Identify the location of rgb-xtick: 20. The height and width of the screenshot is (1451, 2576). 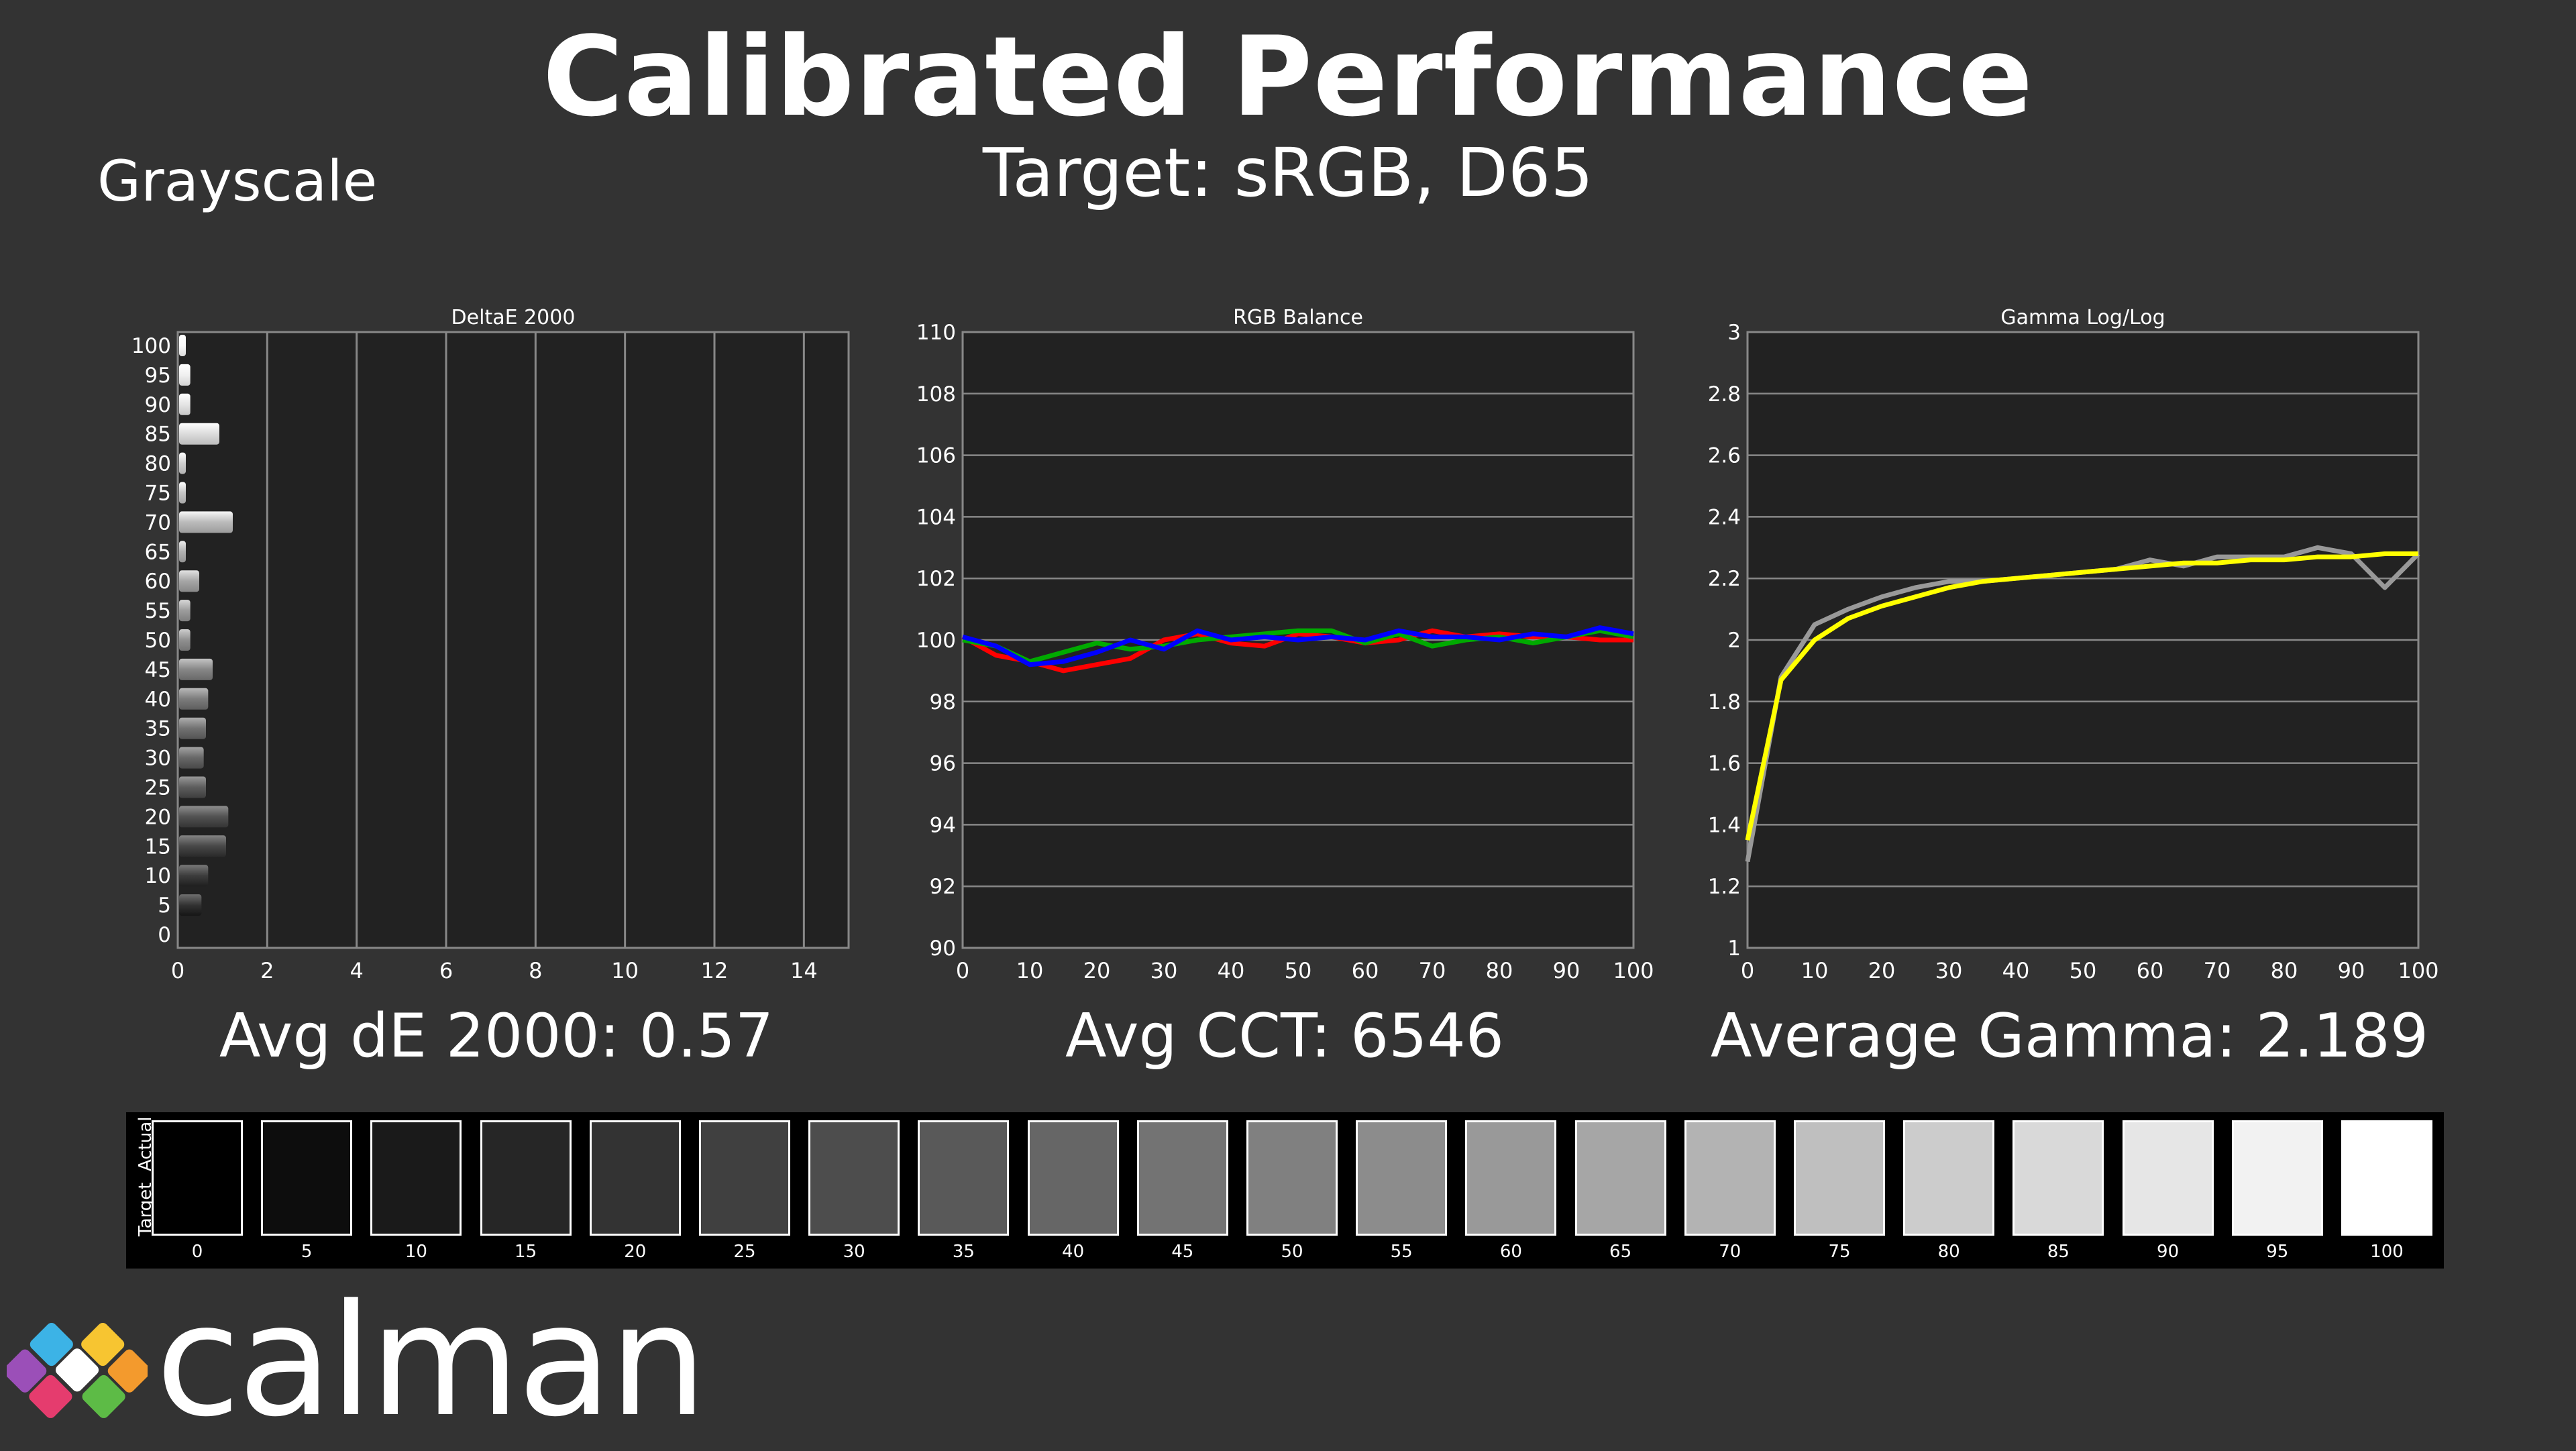
(1097, 970).